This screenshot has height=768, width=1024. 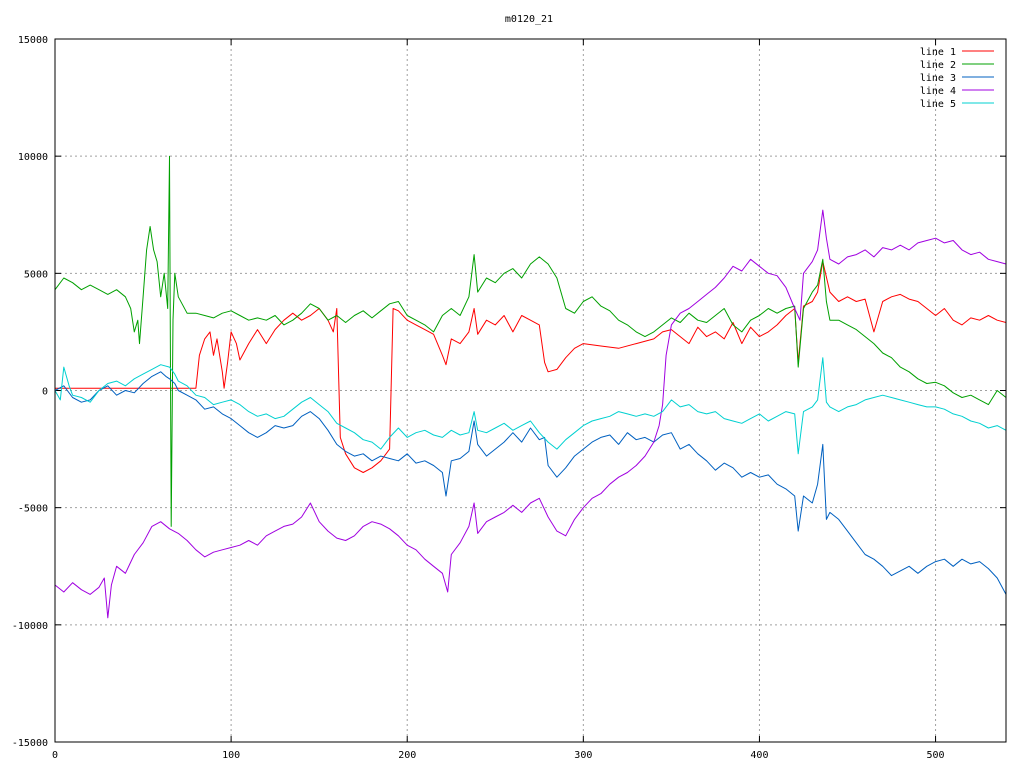 What do you see at coordinates (957, 78) in the screenshot?
I see `legend: line 1 line 2 line 3 line 4 line 5` at bounding box center [957, 78].